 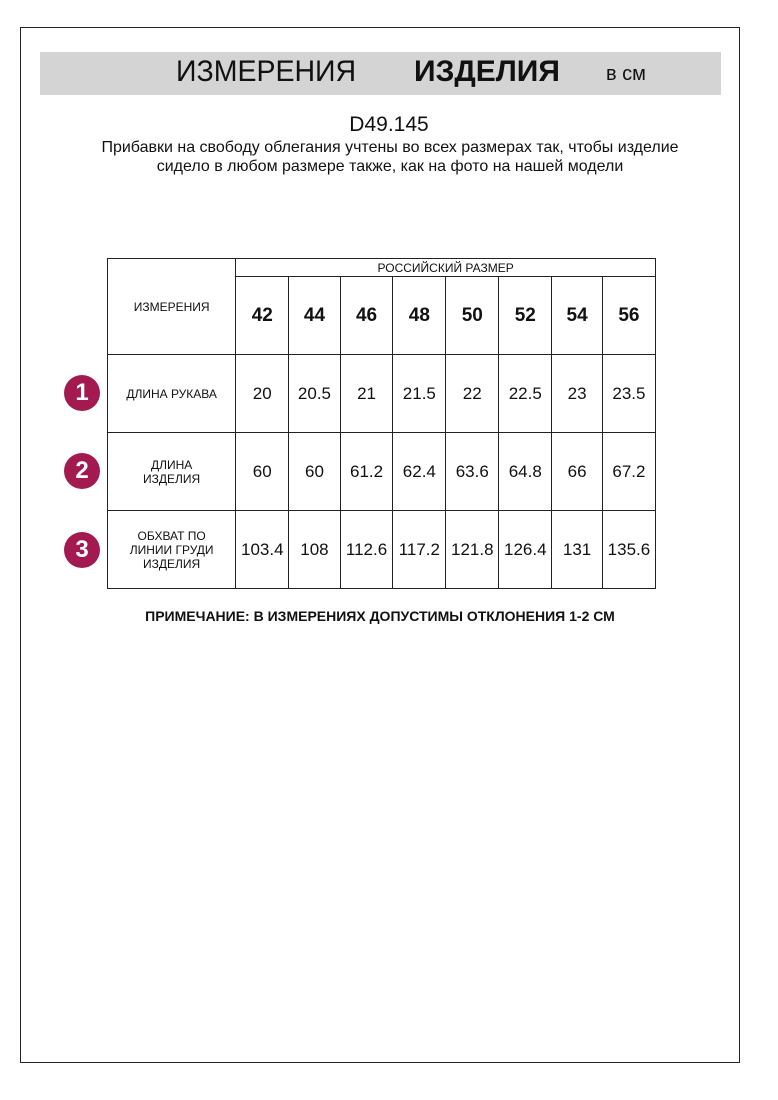 I want to click on size-46: 46, so click(x=366, y=315).